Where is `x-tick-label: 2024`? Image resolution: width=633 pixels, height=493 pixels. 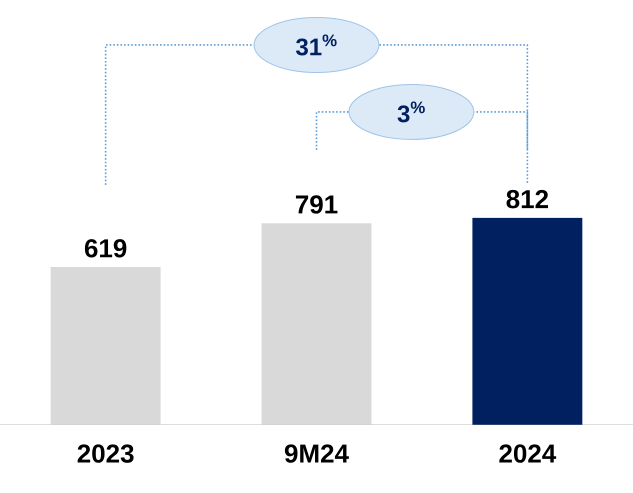 x-tick-label: 2024 is located at coordinates (527, 453).